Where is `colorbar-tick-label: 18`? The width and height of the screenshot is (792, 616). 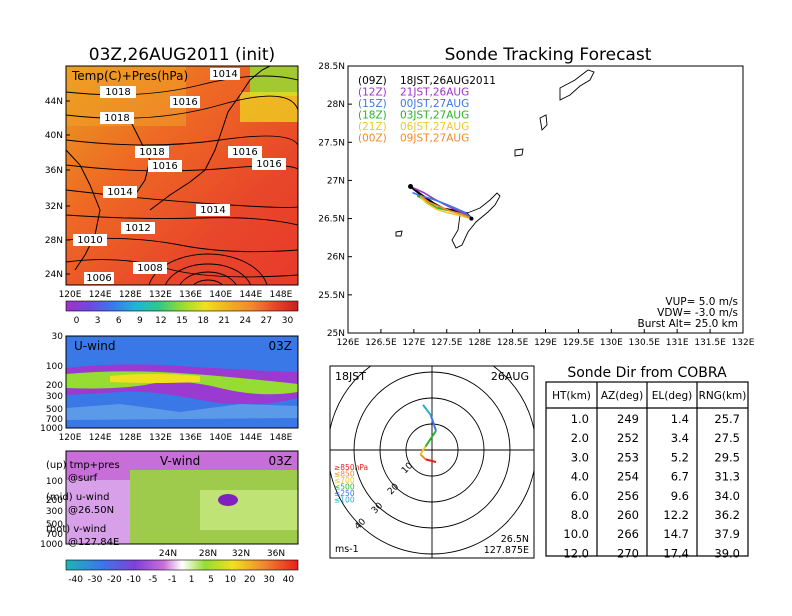
colorbar-tick-label: 18 is located at coordinates (203, 321).